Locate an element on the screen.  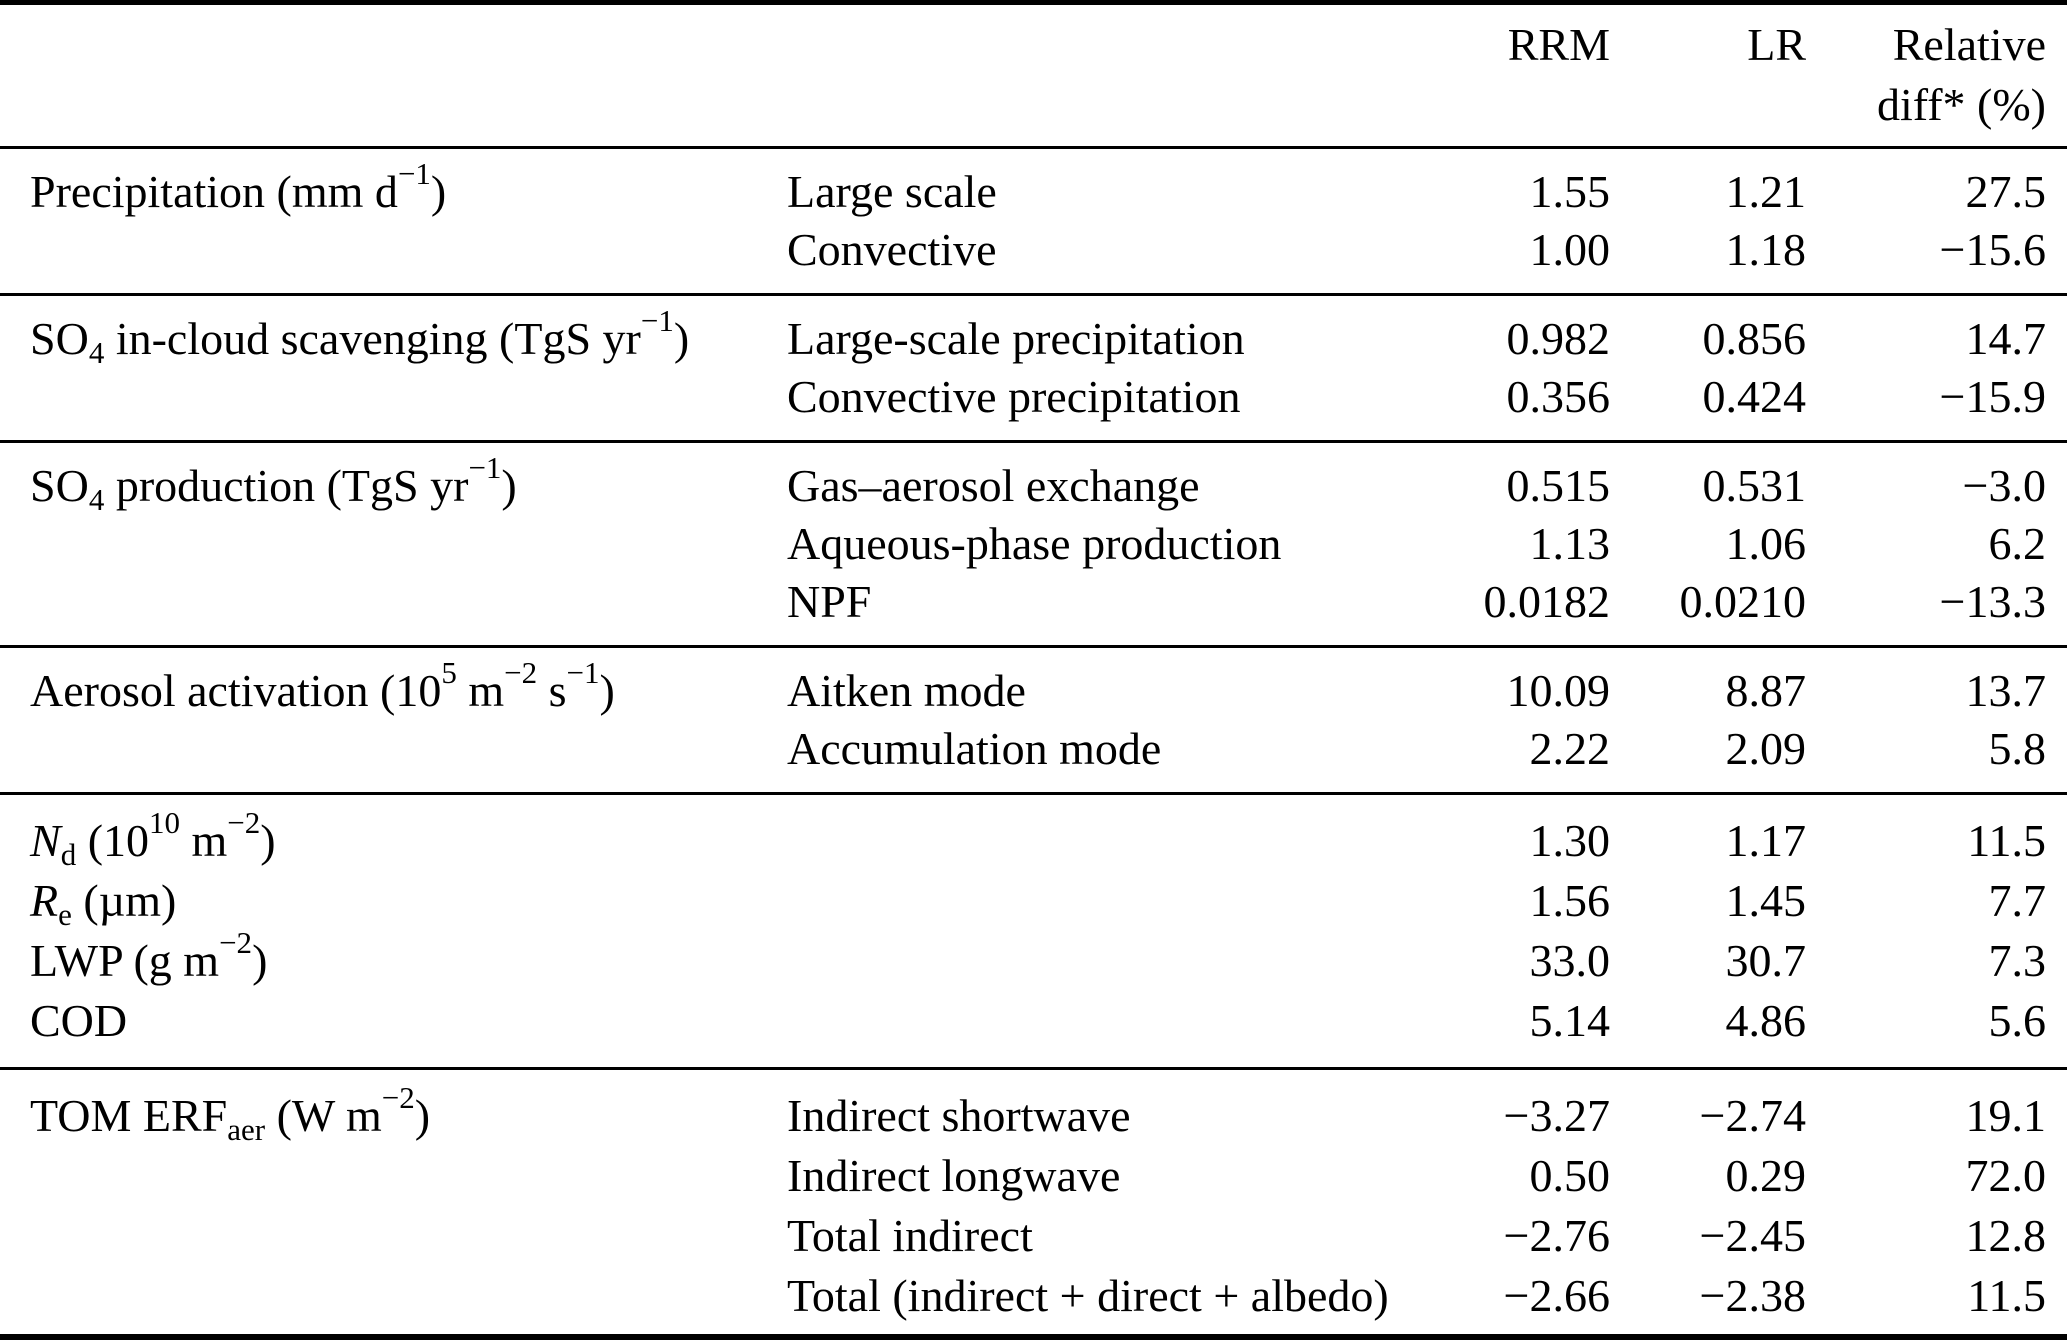
table-row: Accumulation mode 2.22 2.09 5.8 is located at coordinates (1033, 757).